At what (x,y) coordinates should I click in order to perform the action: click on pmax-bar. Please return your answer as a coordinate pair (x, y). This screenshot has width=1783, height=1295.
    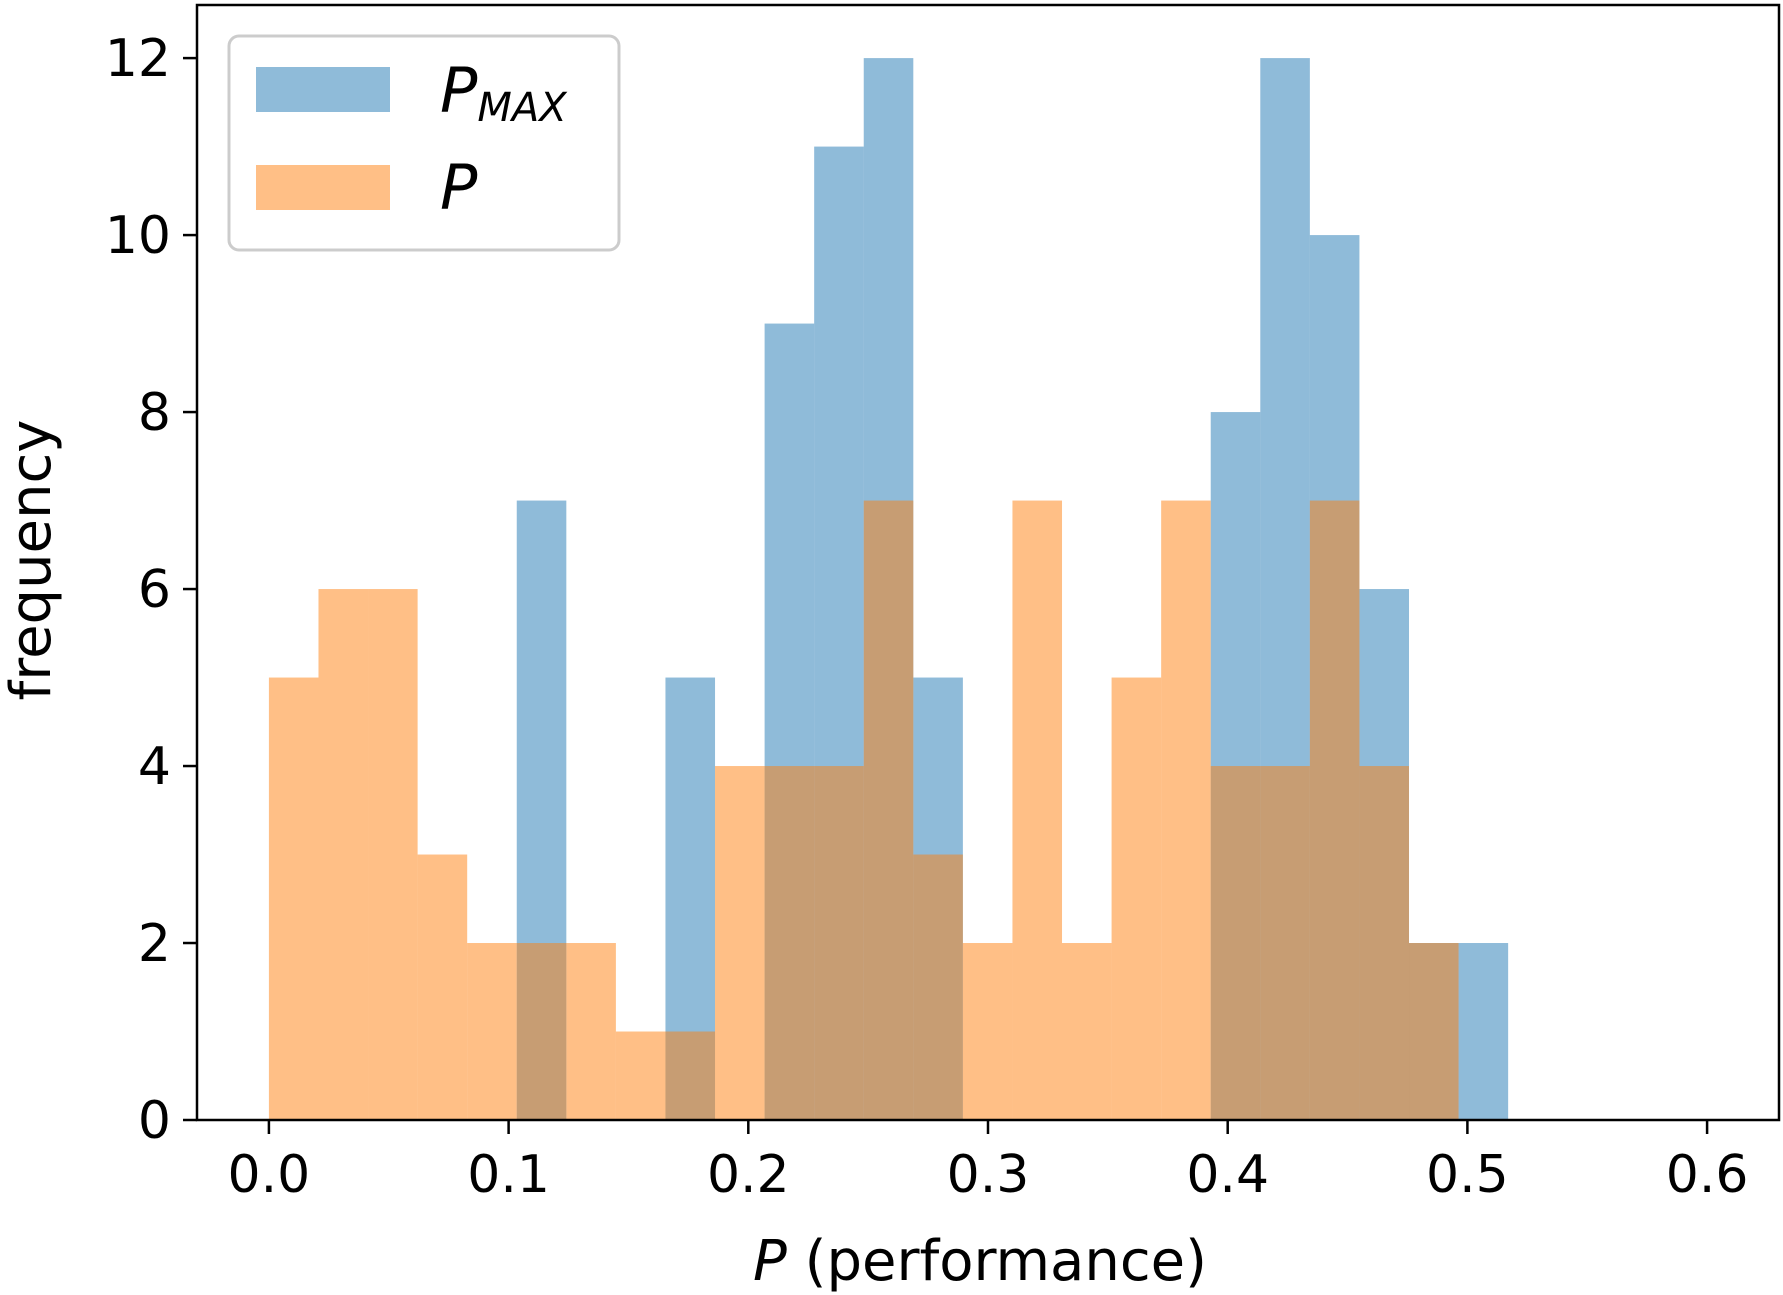
    Looking at the image, I should click on (1483, 1031).